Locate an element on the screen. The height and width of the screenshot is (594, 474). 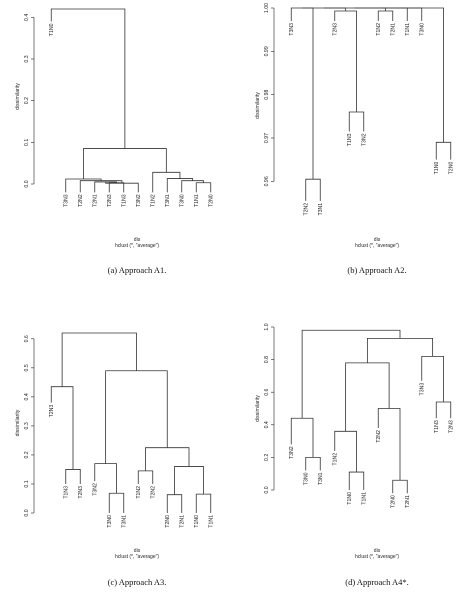
y-tick-label: 1.00 is located at coordinates (267, 8).